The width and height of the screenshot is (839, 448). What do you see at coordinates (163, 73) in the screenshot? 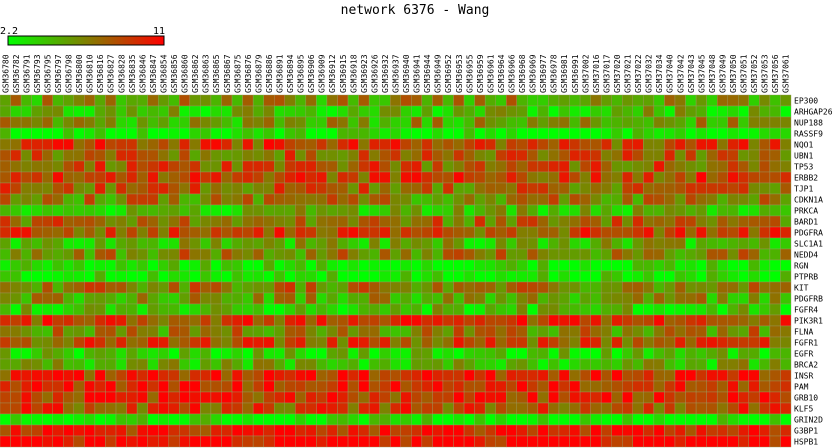
I see `column-label: GSM36854` at bounding box center [163, 73].